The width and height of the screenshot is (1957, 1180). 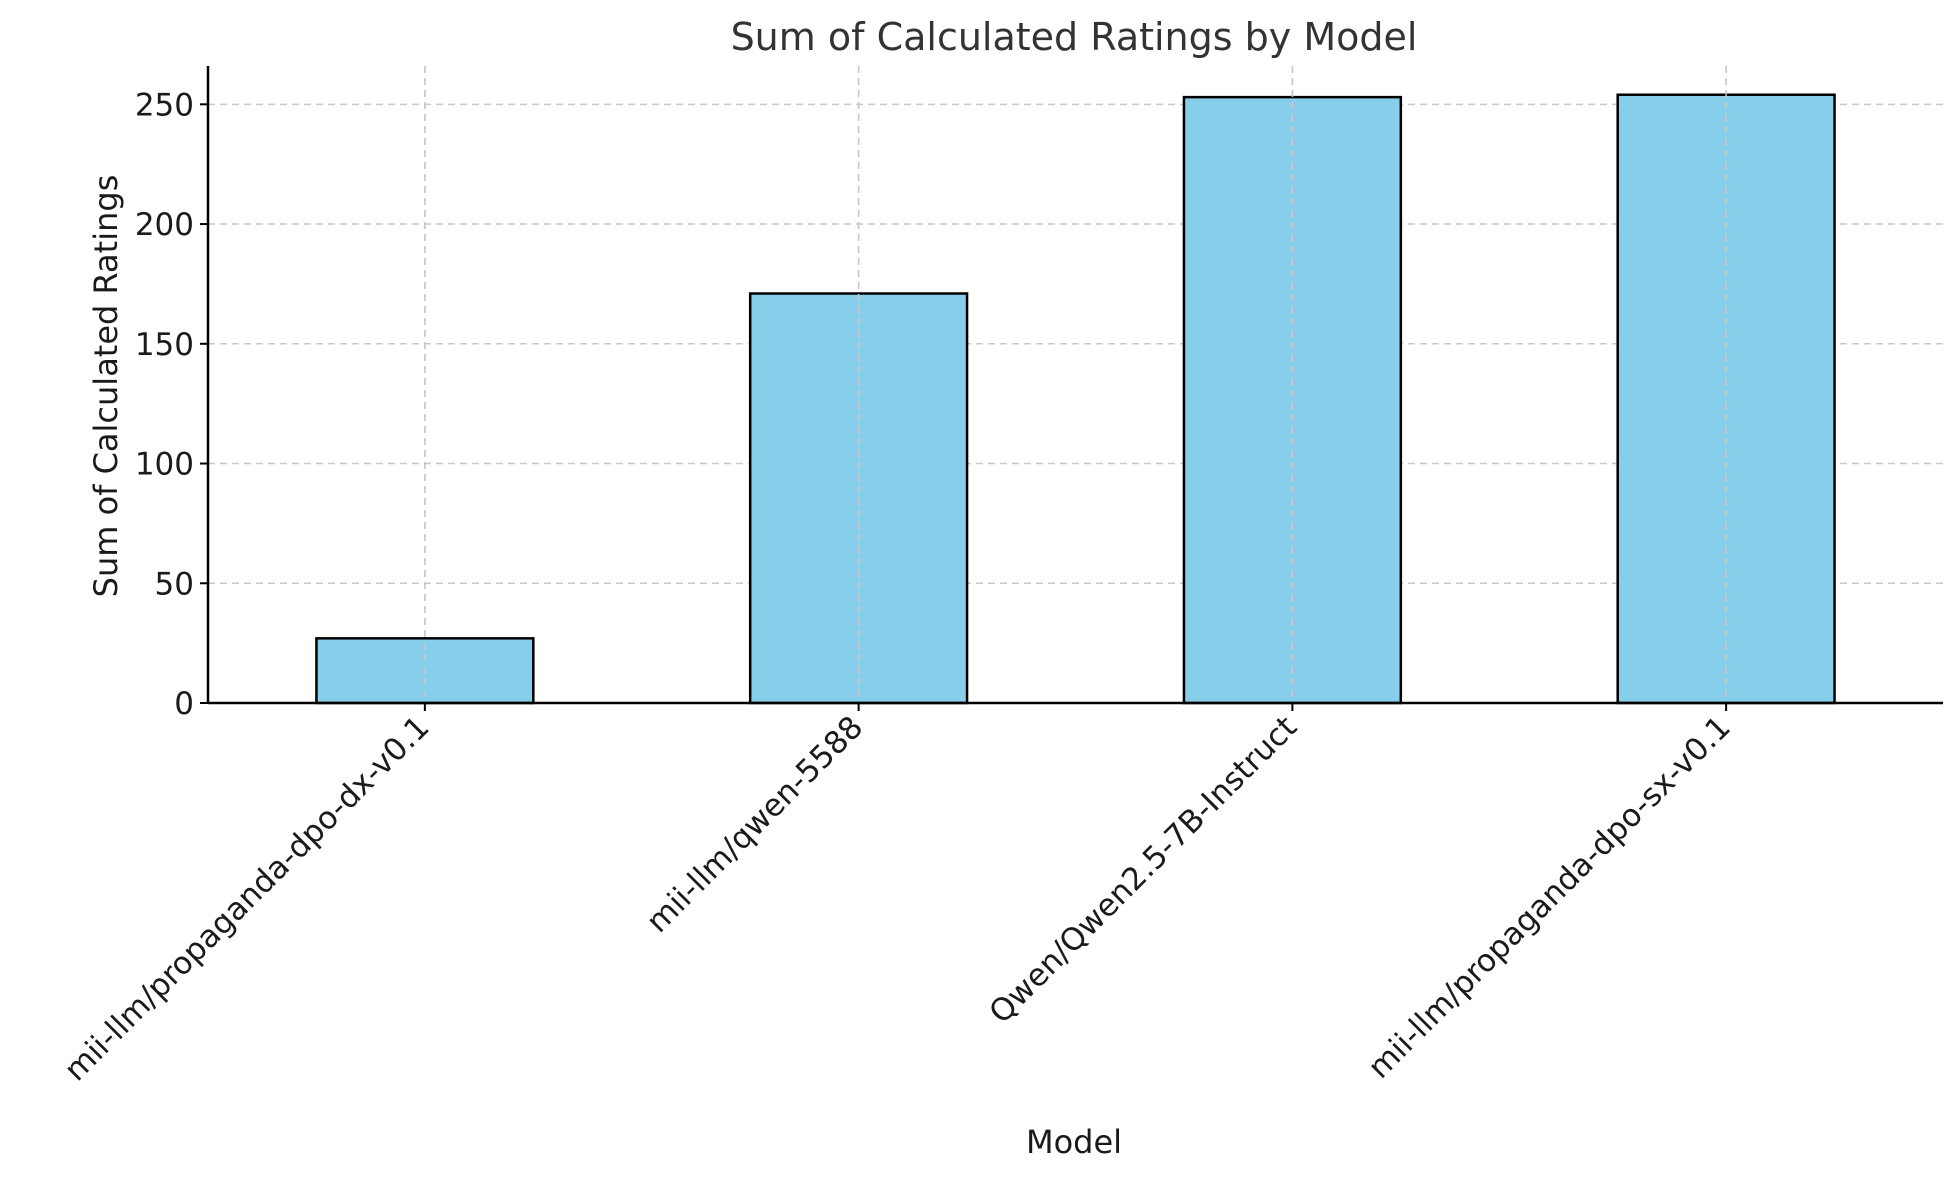 What do you see at coordinates (164, 465) in the screenshot?
I see `y-tick-label: 100` at bounding box center [164, 465].